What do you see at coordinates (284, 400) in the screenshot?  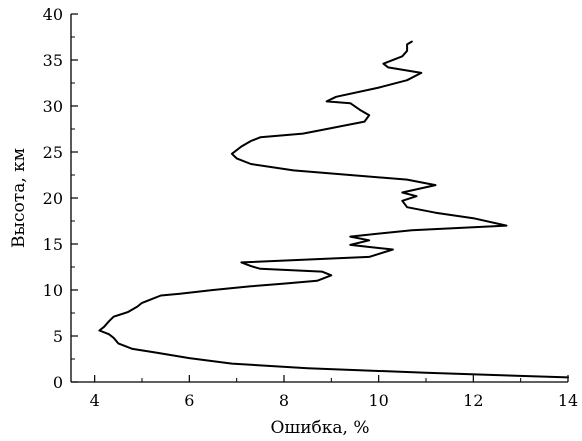 I see `x-tick-label: 8` at bounding box center [284, 400].